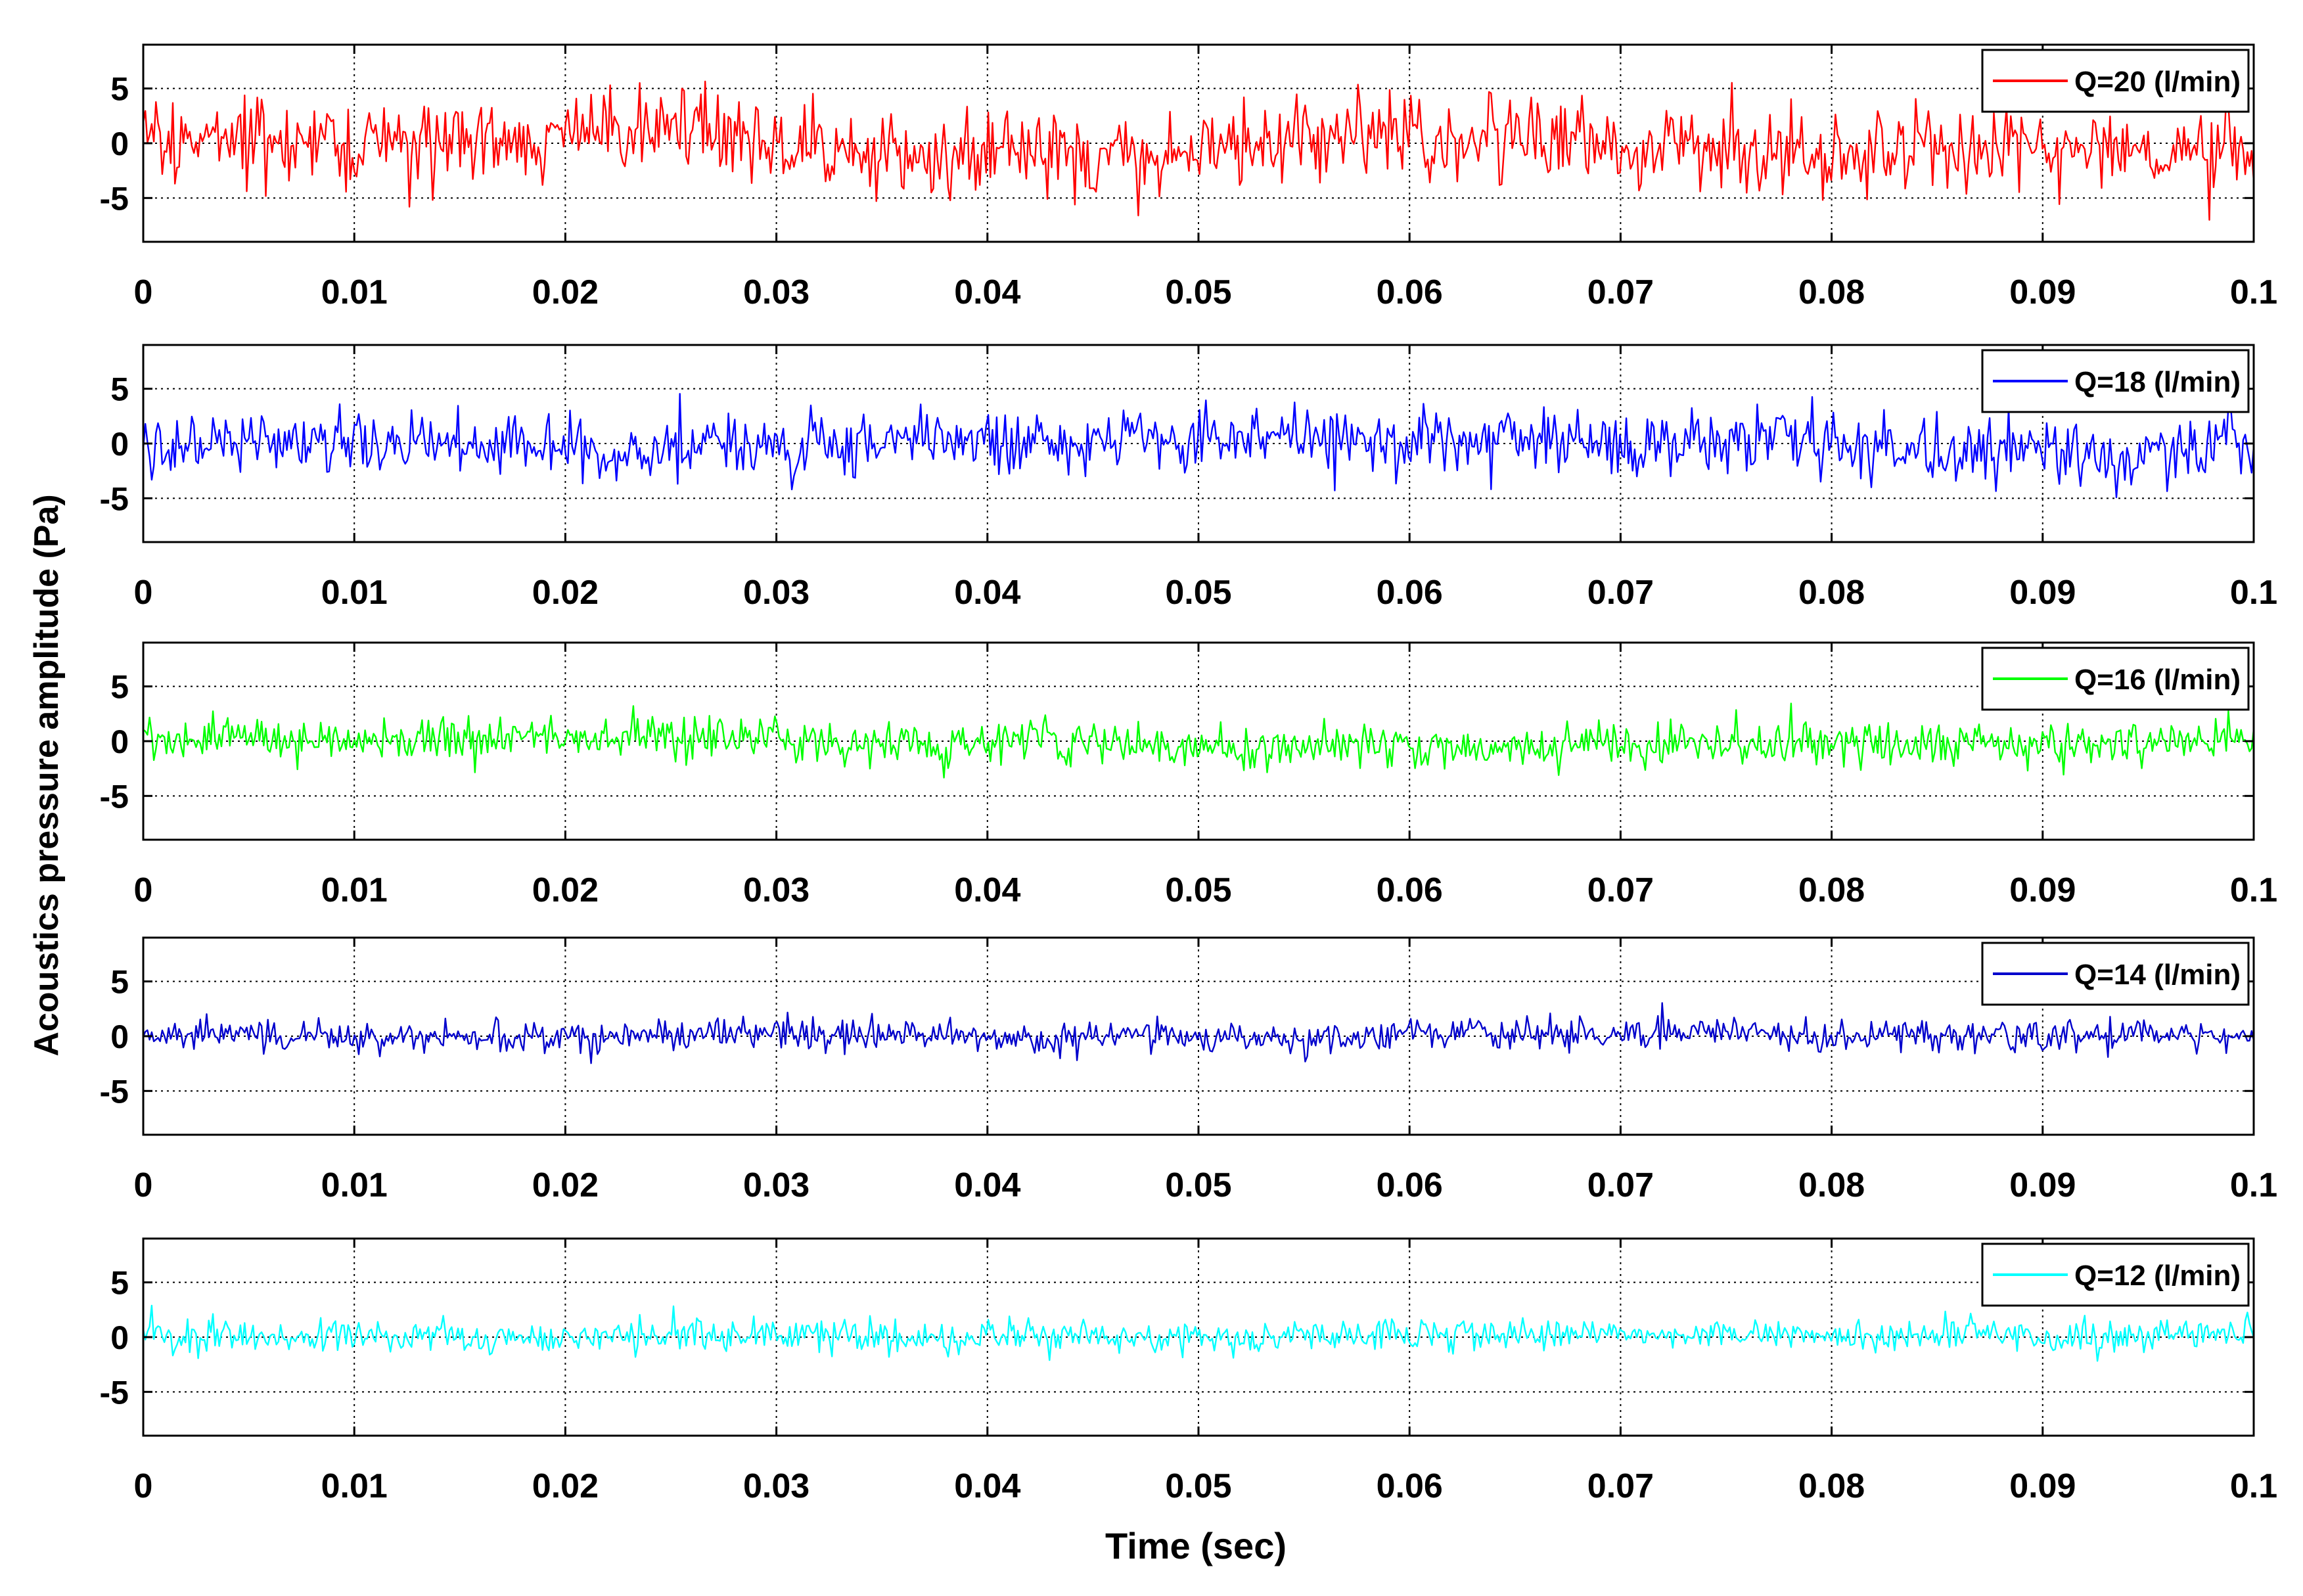  What do you see at coordinates (2157, 382) in the screenshot?
I see `legend-label: Q=18 (l/min)` at bounding box center [2157, 382].